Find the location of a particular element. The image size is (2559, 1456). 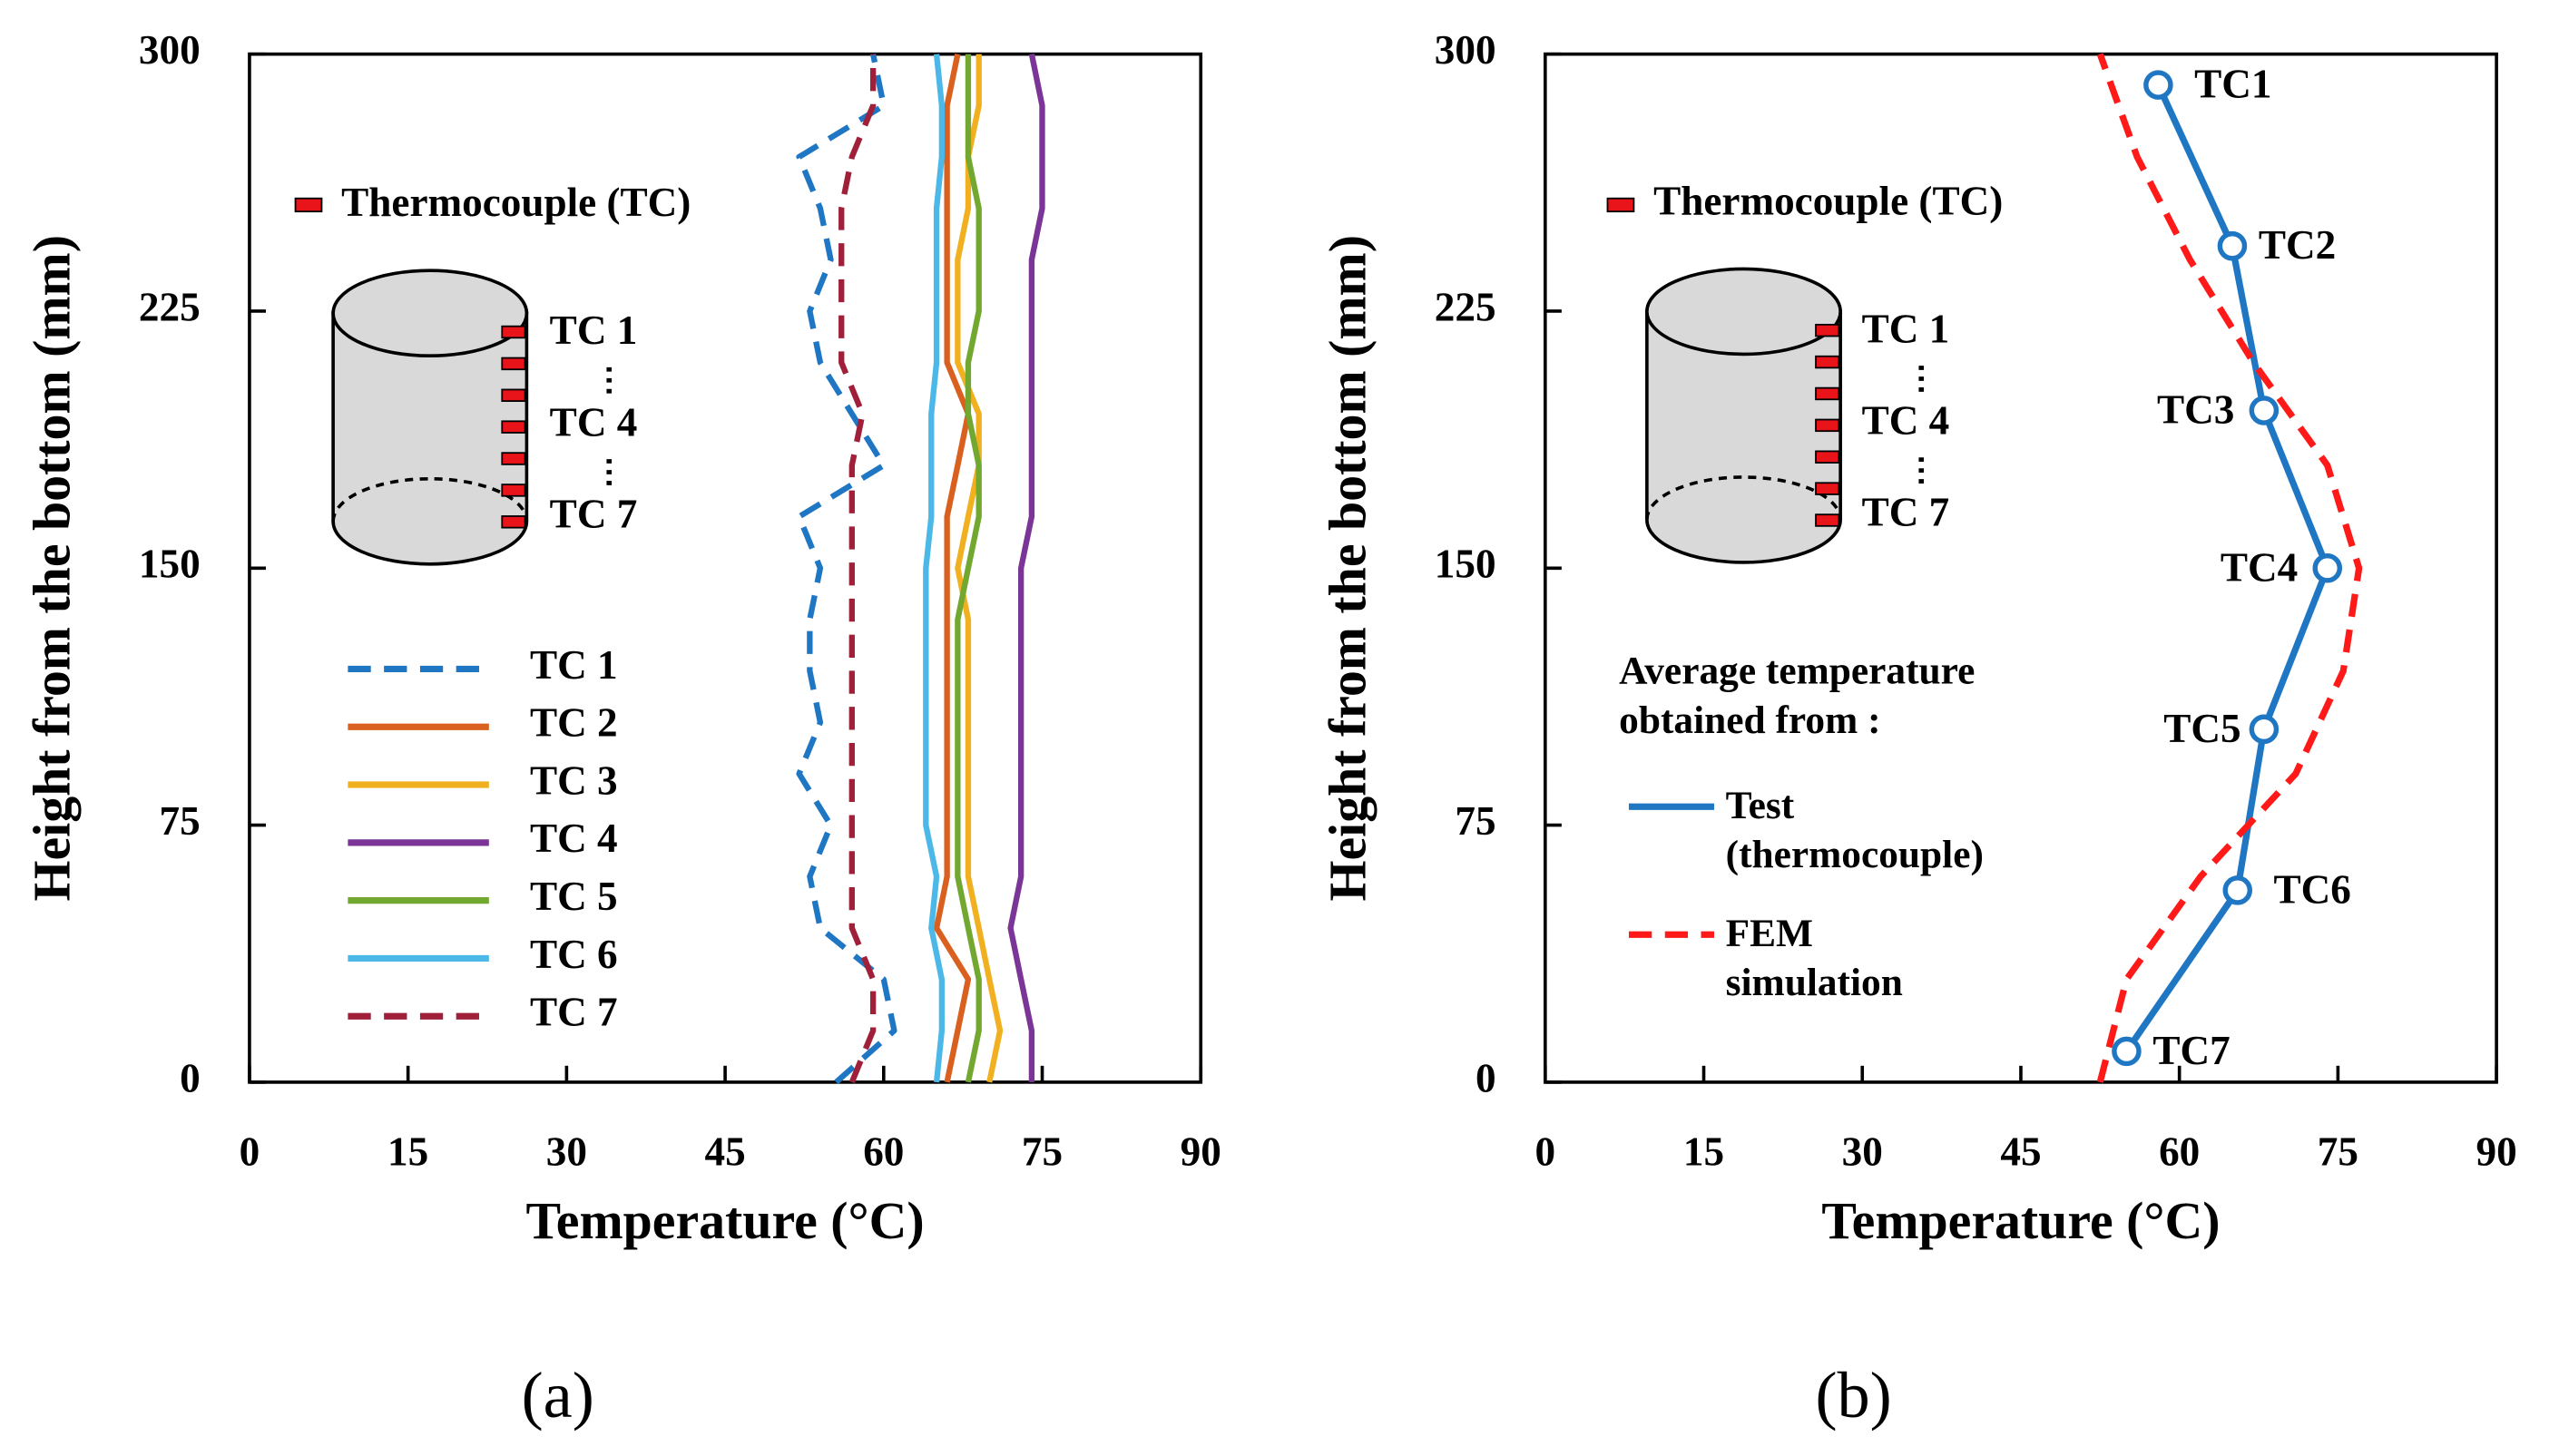

legend-title: Average temperature obtained from : is located at coordinates (1797, 697).